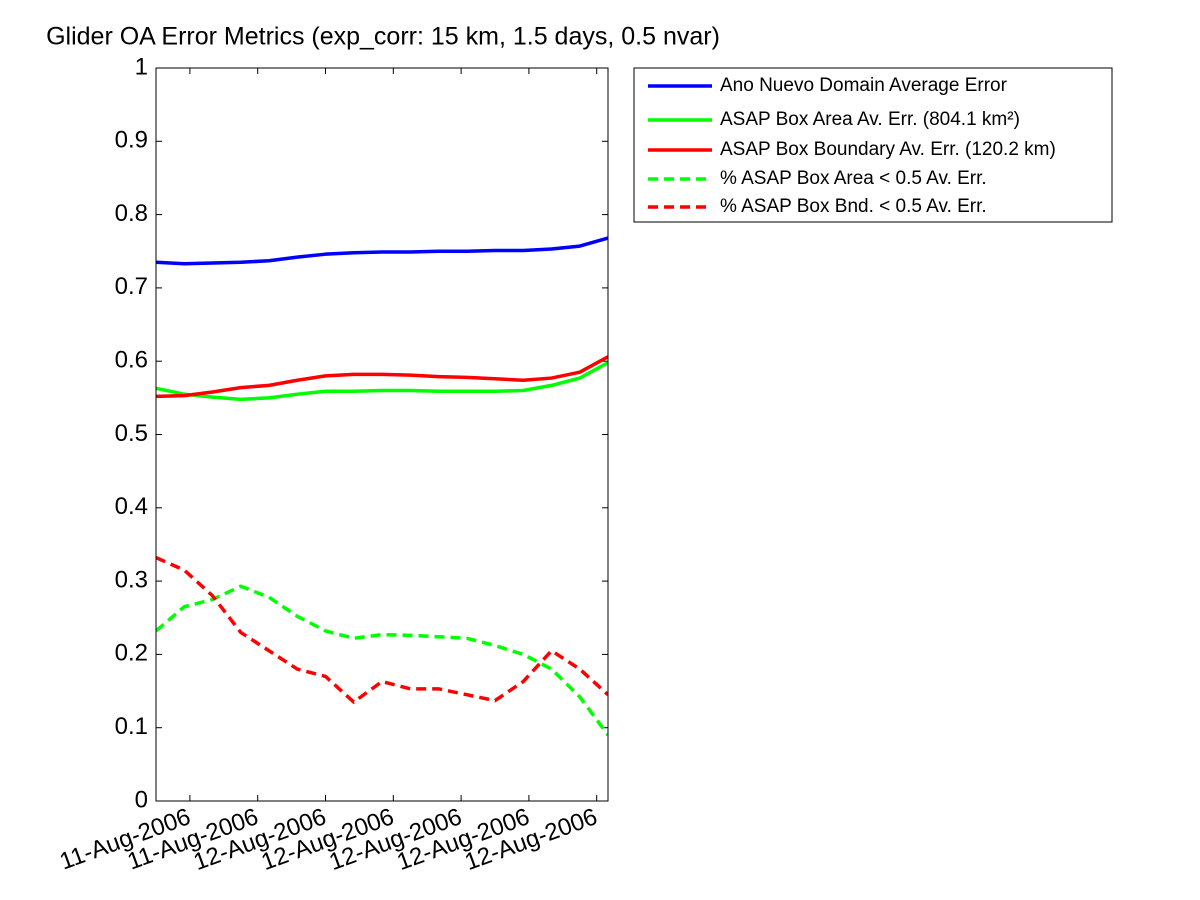 This screenshot has height=900, width=1200. I want to click on y-tick-label: 0.3, so click(131, 579).